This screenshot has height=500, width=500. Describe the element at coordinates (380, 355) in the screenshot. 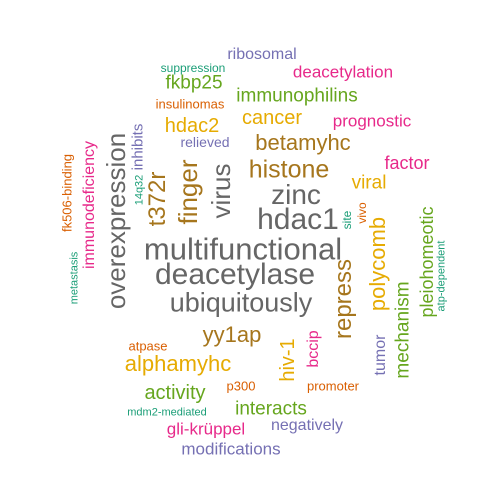

I see `word-tumor: tumor` at that location.